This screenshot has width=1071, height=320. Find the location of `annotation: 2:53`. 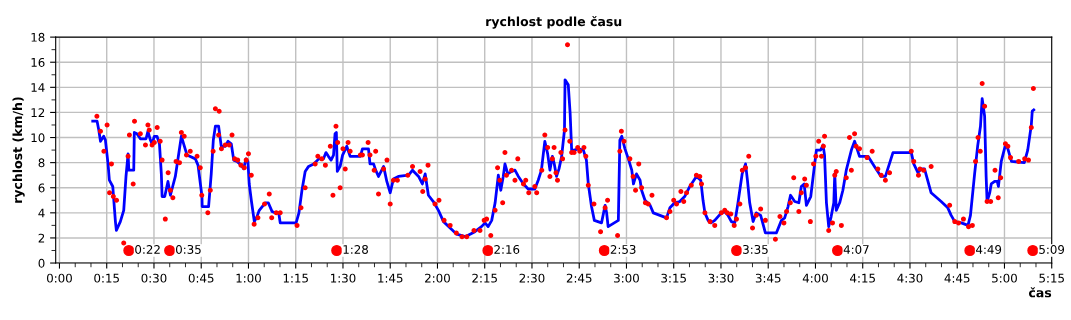

annotation: 2:53 is located at coordinates (623, 249).